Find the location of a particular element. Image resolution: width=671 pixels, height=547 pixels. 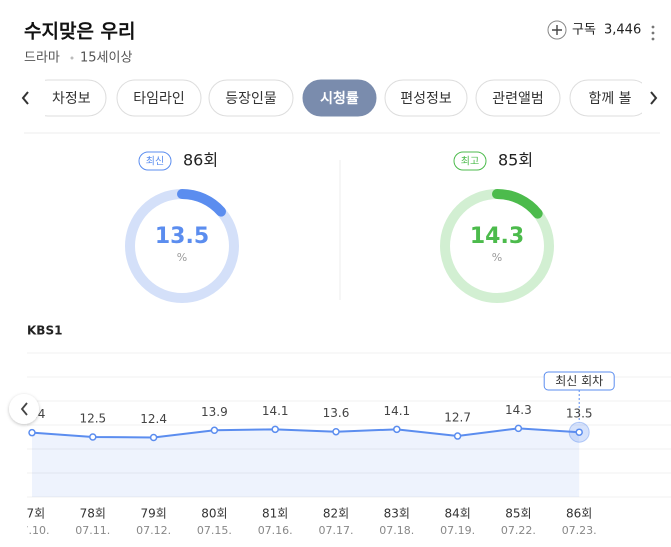

title: 수지맞은 우리 is located at coordinates (80, 32).